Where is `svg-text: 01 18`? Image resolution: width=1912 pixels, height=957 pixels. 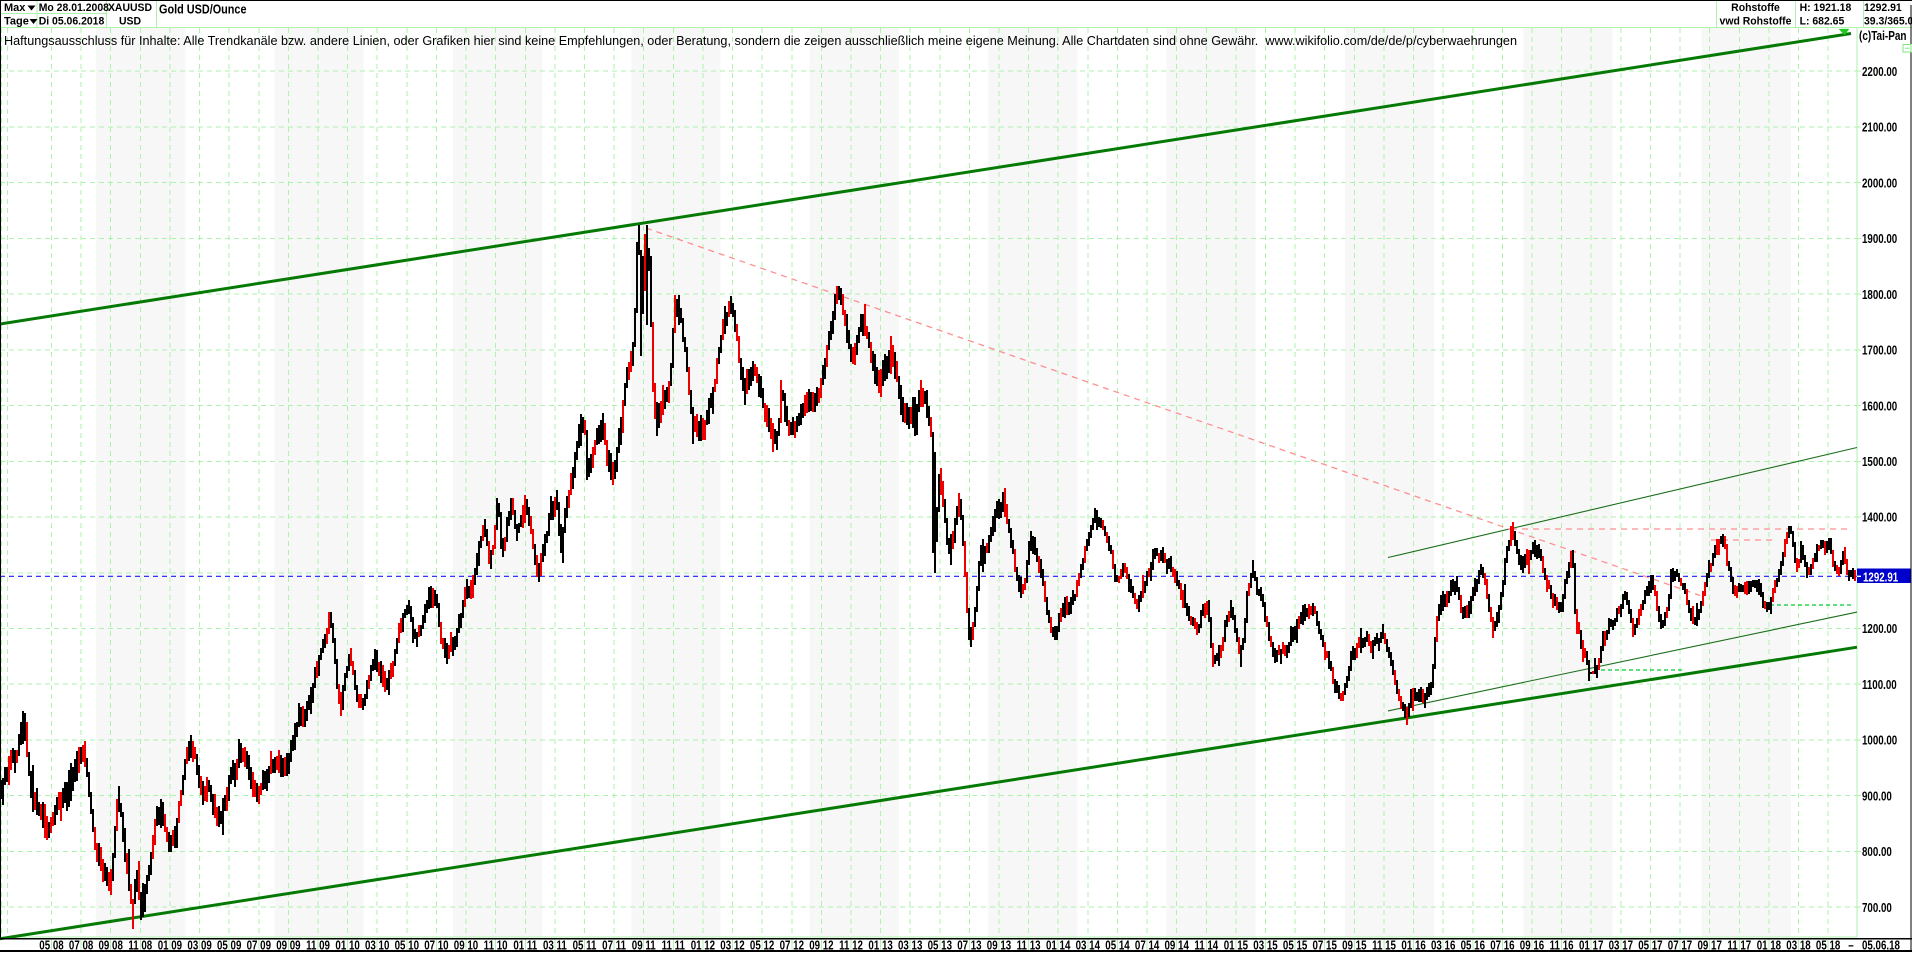
svg-text: 01 18 is located at coordinates (1769, 945).